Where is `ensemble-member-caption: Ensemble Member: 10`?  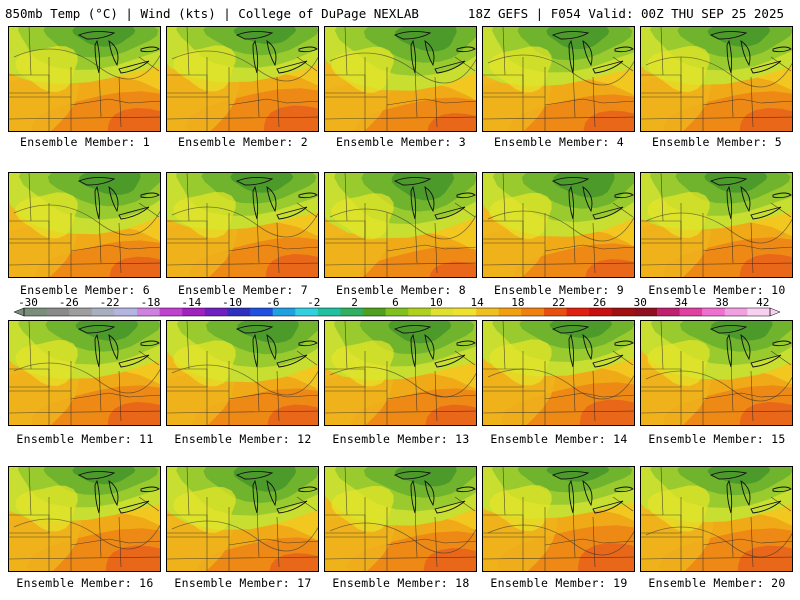
ensemble-member-caption: Ensemble Member: 10 is located at coordinates (717, 290).